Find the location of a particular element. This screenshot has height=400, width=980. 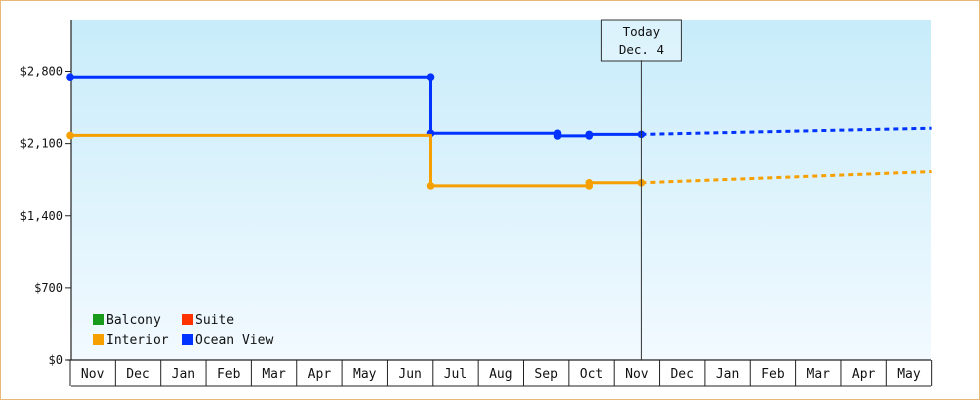

legend-label: Ocean View is located at coordinates (234, 340).